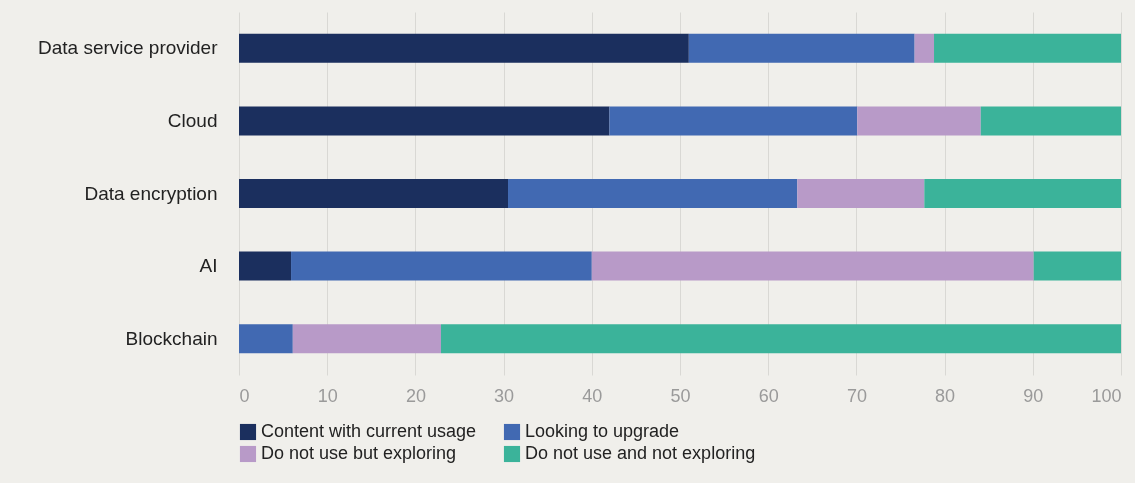 This screenshot has height=483, width=1135. Describe the element at coordinates (640, 453) in the screenshot. I see `legend-label: Do not use and not exploring` at that location.